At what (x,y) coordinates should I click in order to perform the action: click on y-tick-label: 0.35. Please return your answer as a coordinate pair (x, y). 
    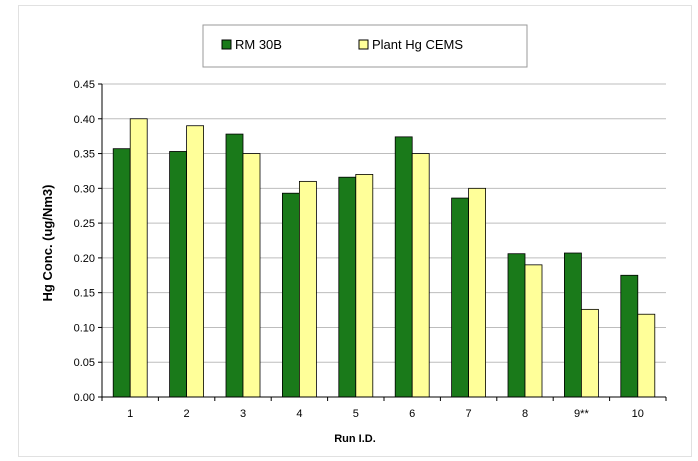
    Looking at the image, I should click on (84, 155).